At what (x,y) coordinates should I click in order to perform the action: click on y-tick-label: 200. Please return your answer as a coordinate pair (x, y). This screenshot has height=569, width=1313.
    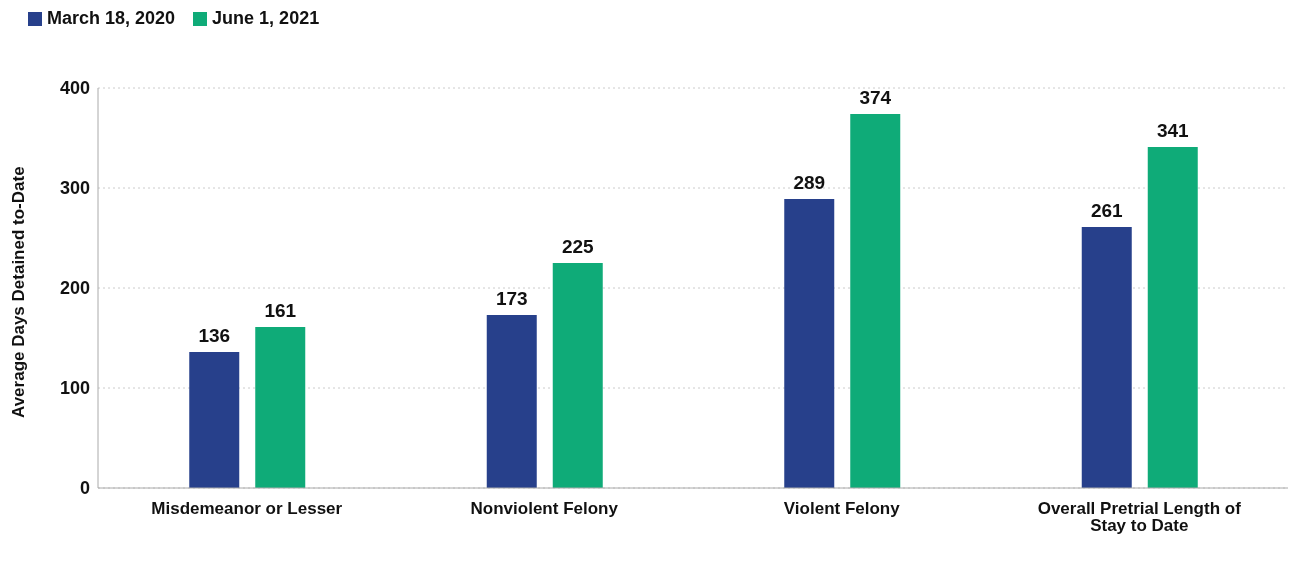
    Looking at the image, I should click on (74, 288).